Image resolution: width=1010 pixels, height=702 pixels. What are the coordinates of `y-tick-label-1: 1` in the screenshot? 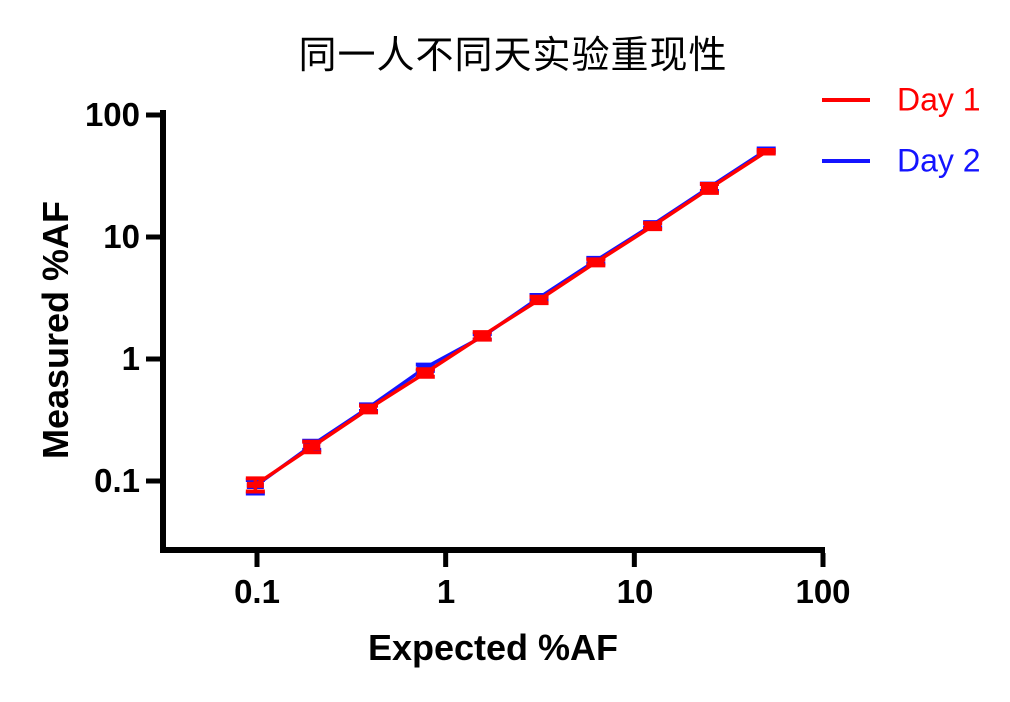 It's located at (130, 358).